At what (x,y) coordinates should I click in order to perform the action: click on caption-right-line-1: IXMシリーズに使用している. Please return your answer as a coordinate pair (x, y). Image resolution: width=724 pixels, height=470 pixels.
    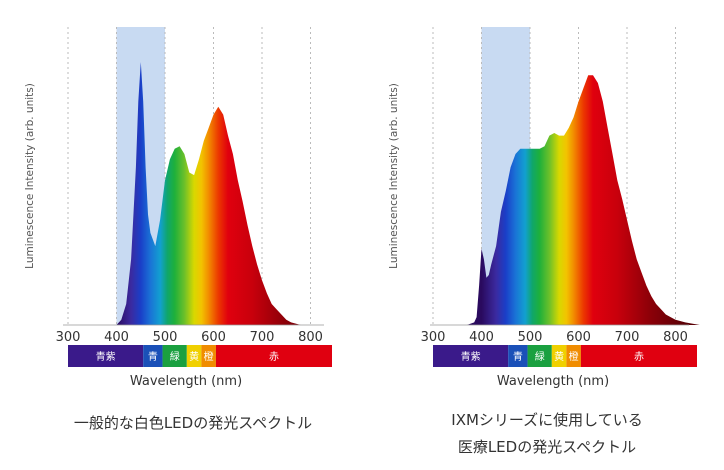
    Looking at the image, I should click on (547, 420).